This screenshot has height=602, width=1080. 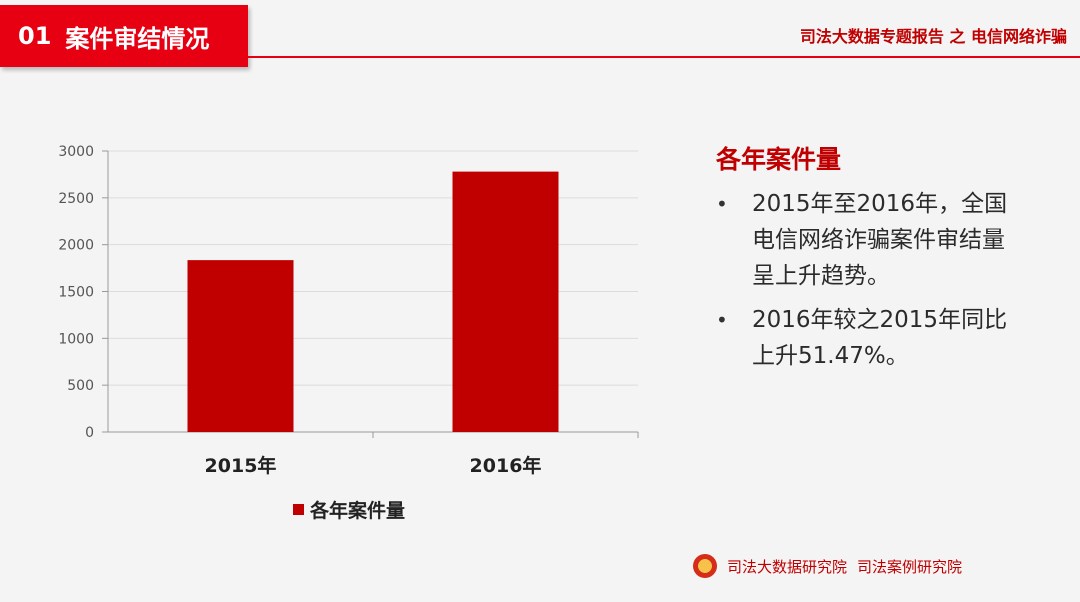 I want to click on section-header: 01 案件审结情况, so click(x=124, y=36).